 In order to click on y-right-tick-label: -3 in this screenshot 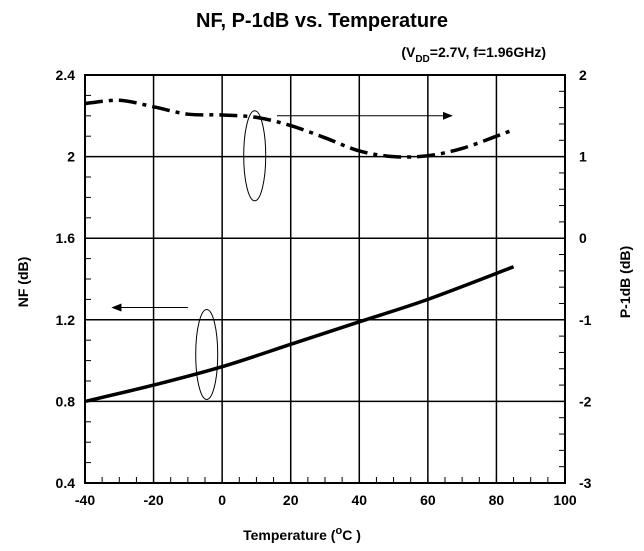, I will do `click(585, 483)`.